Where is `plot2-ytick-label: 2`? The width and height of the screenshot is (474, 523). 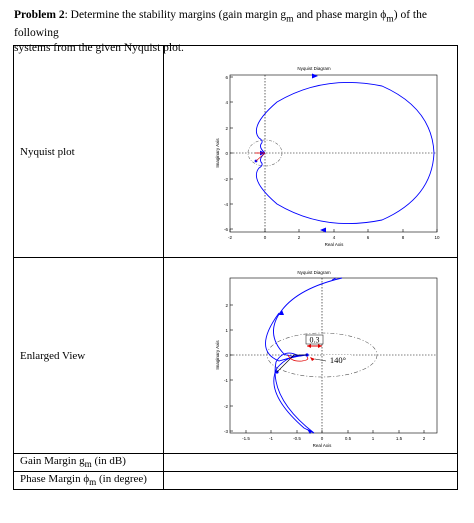
plot2-ytick-label: 2 is located at coordinates (226, 305).